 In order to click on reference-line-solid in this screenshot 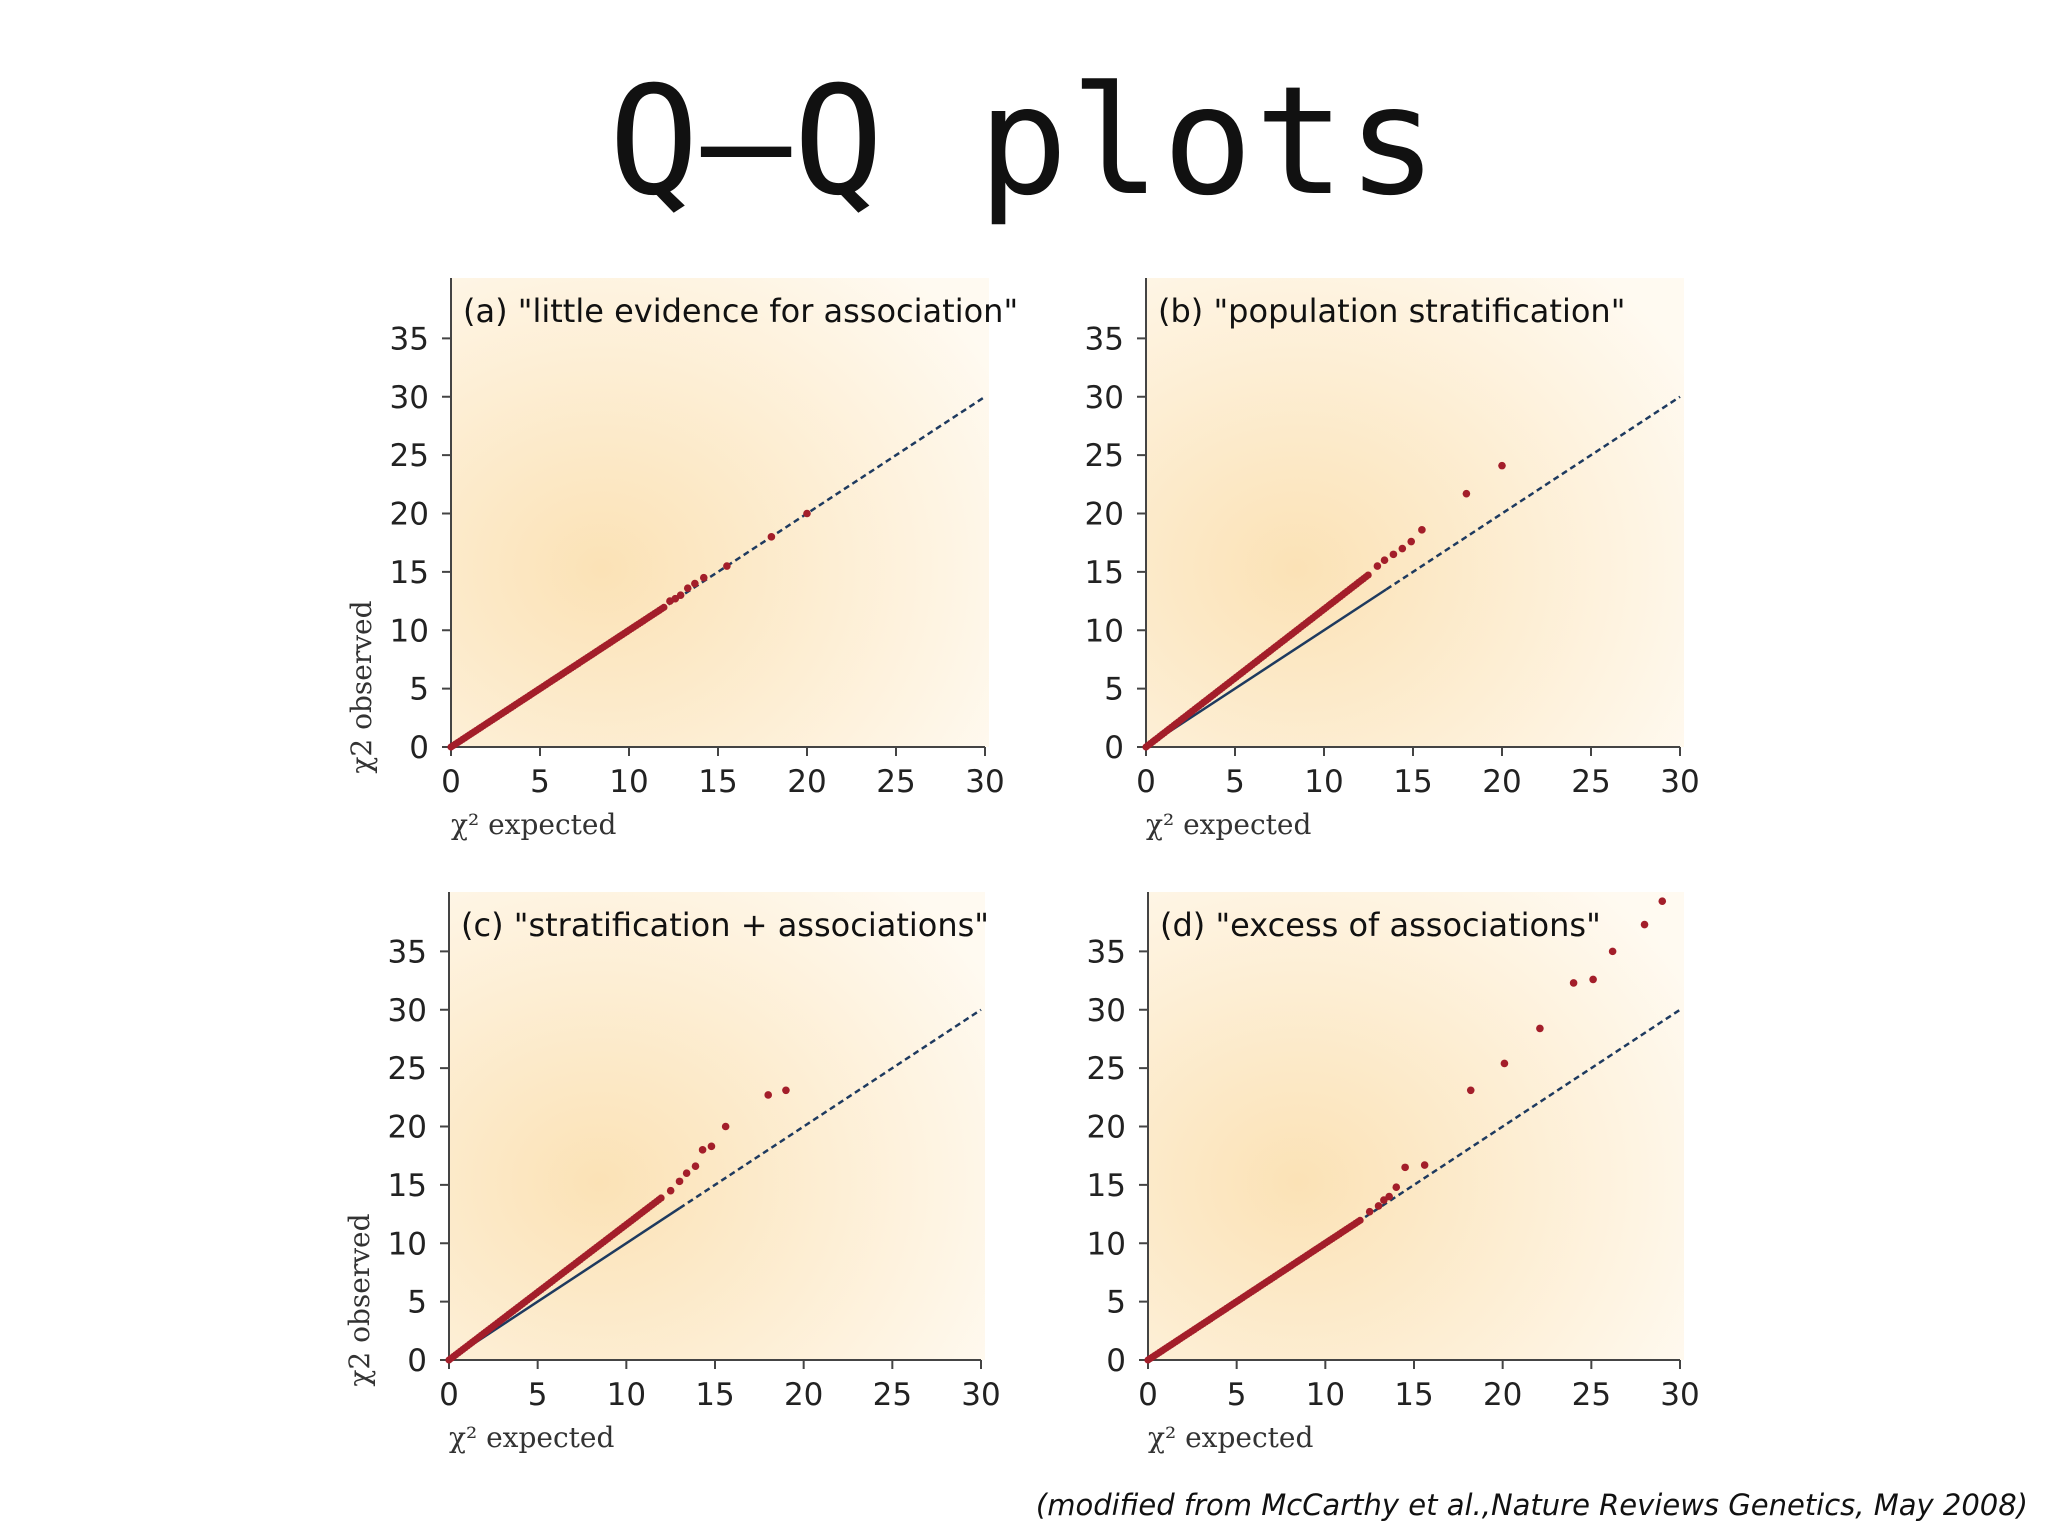, I will do `click(1266, 668)`.